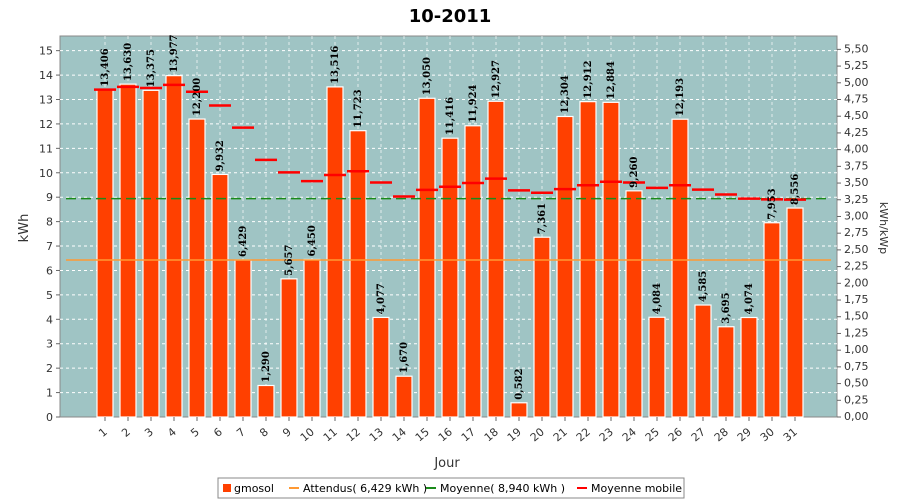 Image resolution: width=900 pixels, height=504 pixels. Describe the element at coordinates (856, 349) in the screenshot. I see `y2-tick-label: 1,00` at that location.